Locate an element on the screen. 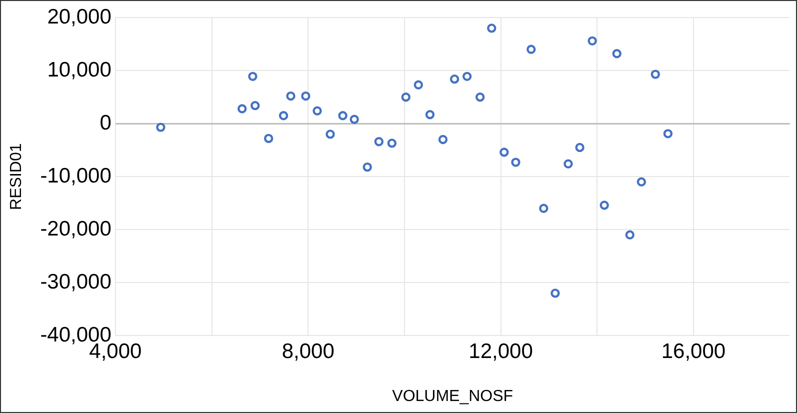 The image size is (797, 413). x-axis-title: VOLUME_NOSF is located at coordinates (453, 396).